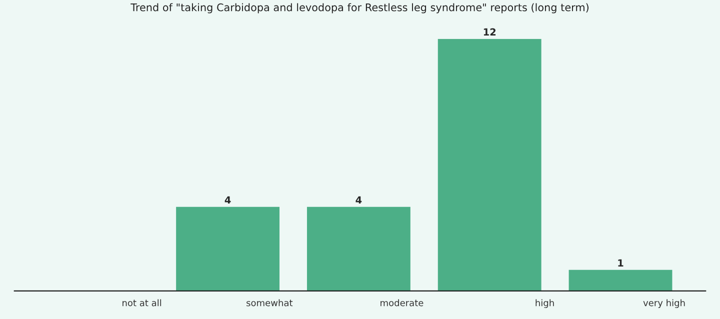 Image resolution: width=720 pixels, height=319 pixels. I want to click on data-label: 1, so click(621, 263).